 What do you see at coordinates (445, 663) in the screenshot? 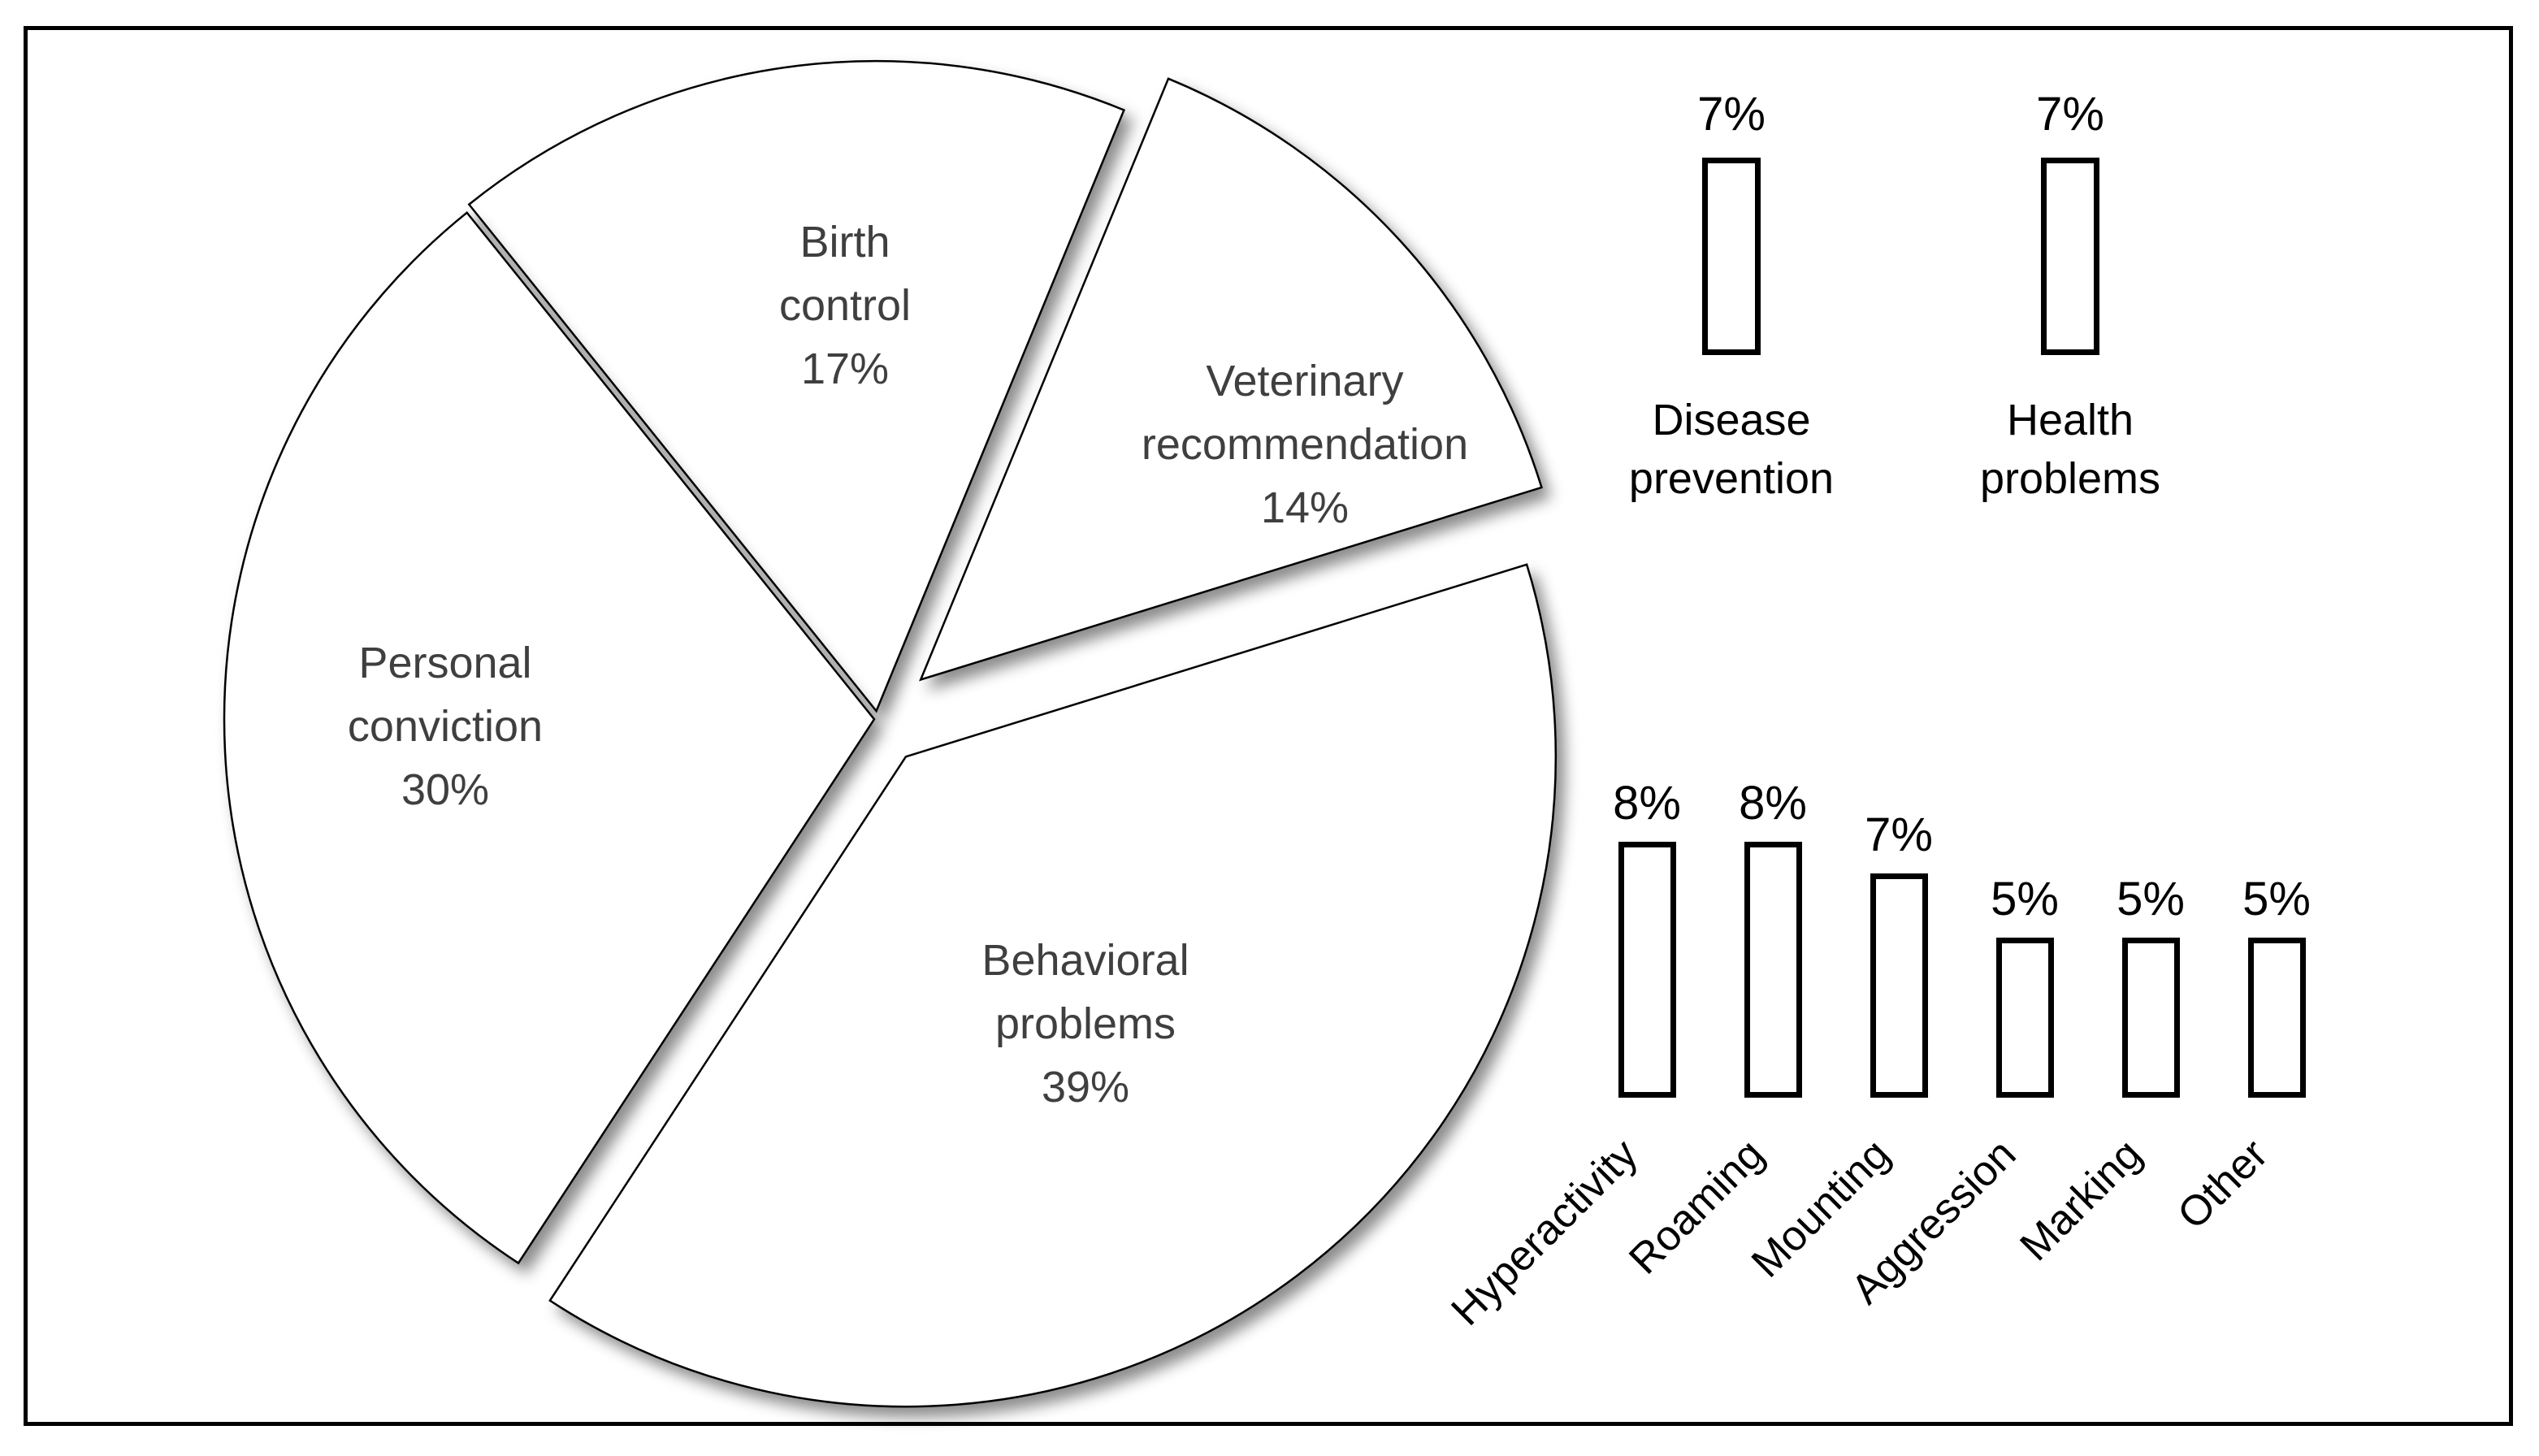
I see `pie-label-line: Personal` at bounding box center [445, 663].